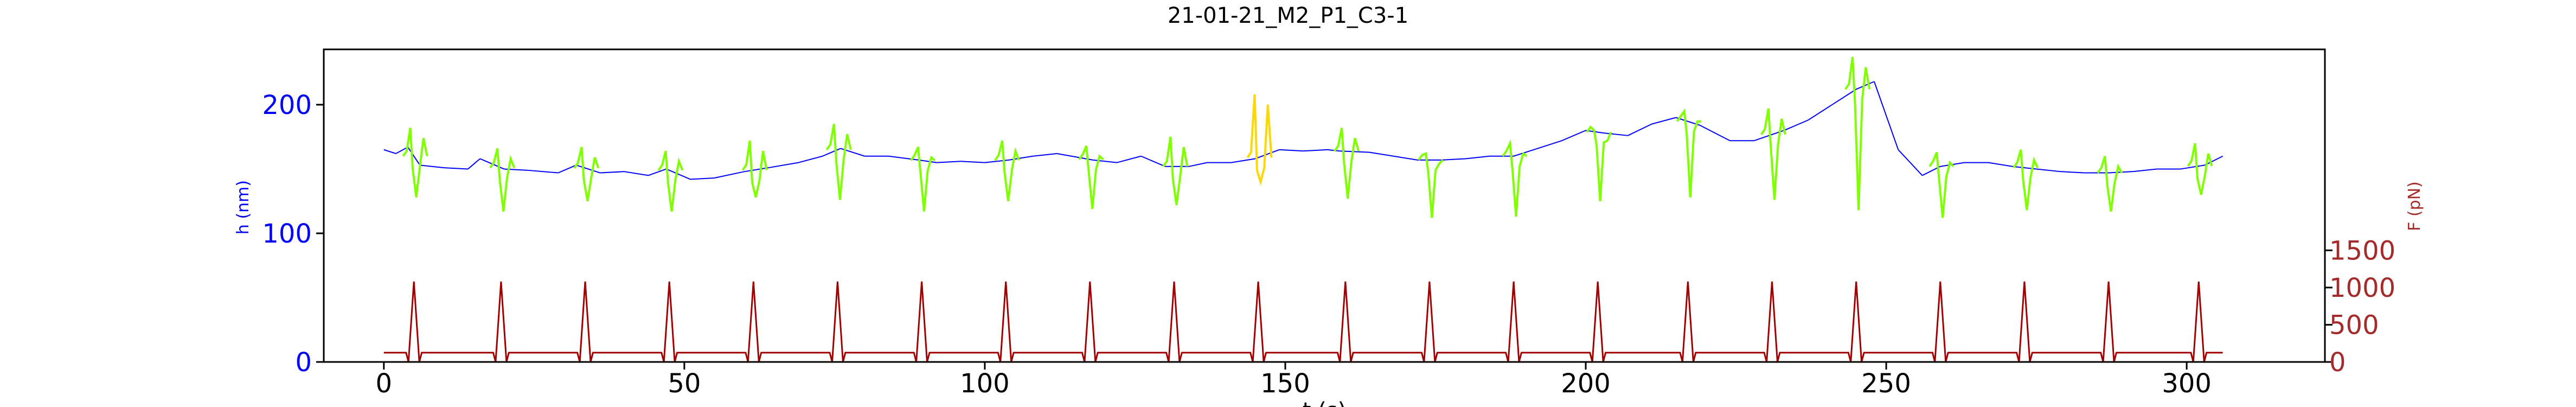 This screenshot has width=2576, height=407. Describe the element at coordinates (684, 383) in the screenshot. I see `x-tick-label: 50` at that location.